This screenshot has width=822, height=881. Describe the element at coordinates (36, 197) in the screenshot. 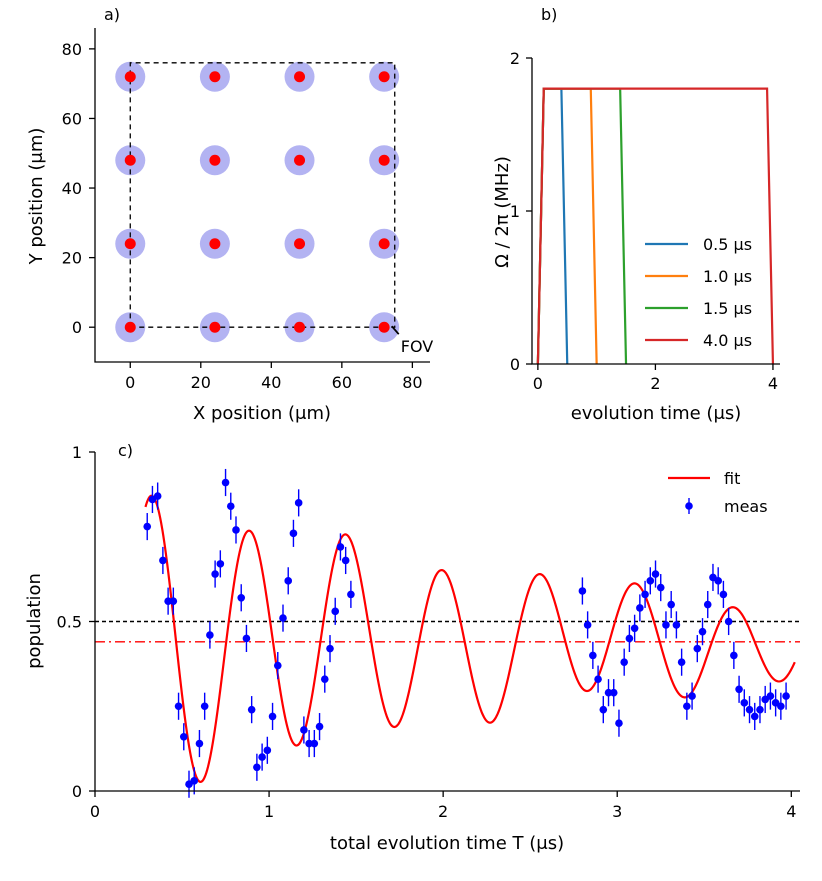

I see `panel-a-y-label: Y position (μm)` at that location.